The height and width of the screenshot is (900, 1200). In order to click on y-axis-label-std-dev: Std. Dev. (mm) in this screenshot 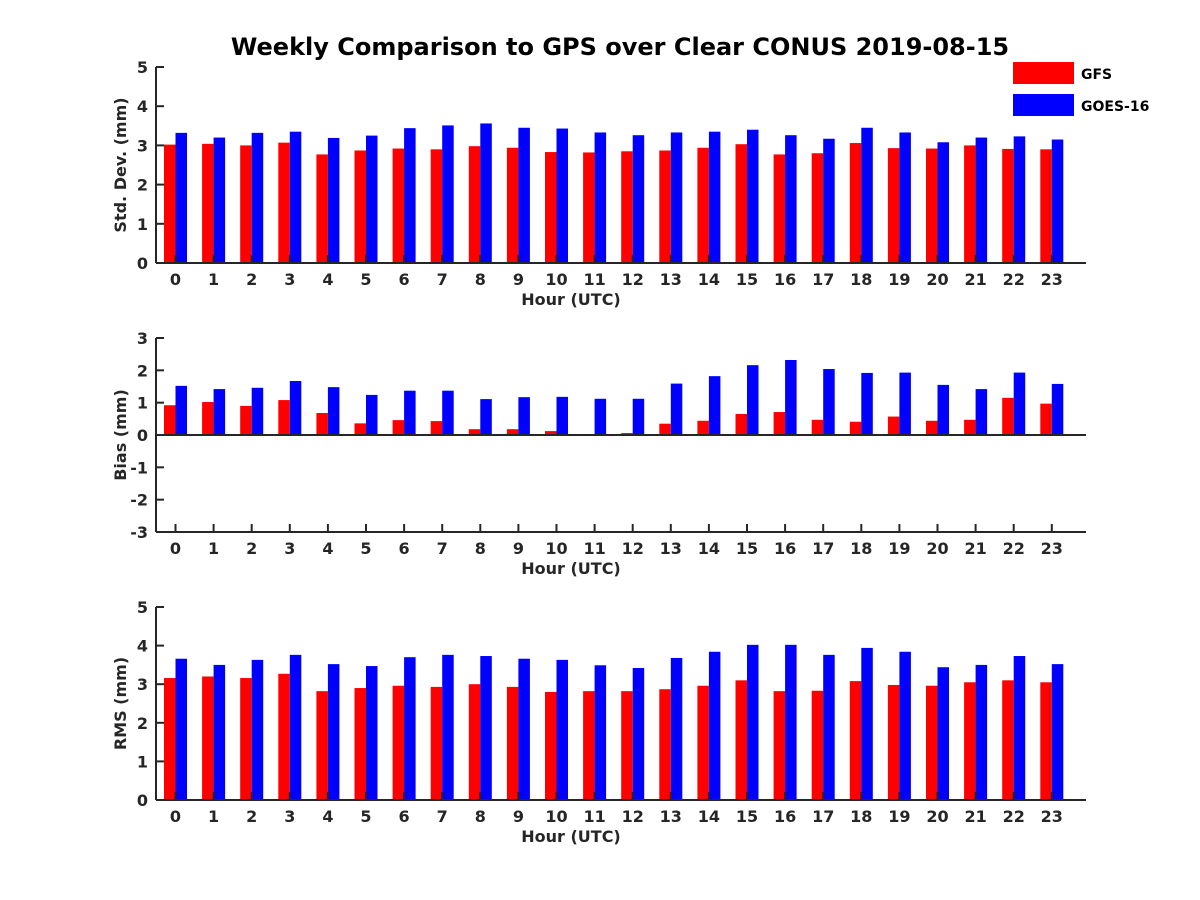, I will do `click(120, 164)`.